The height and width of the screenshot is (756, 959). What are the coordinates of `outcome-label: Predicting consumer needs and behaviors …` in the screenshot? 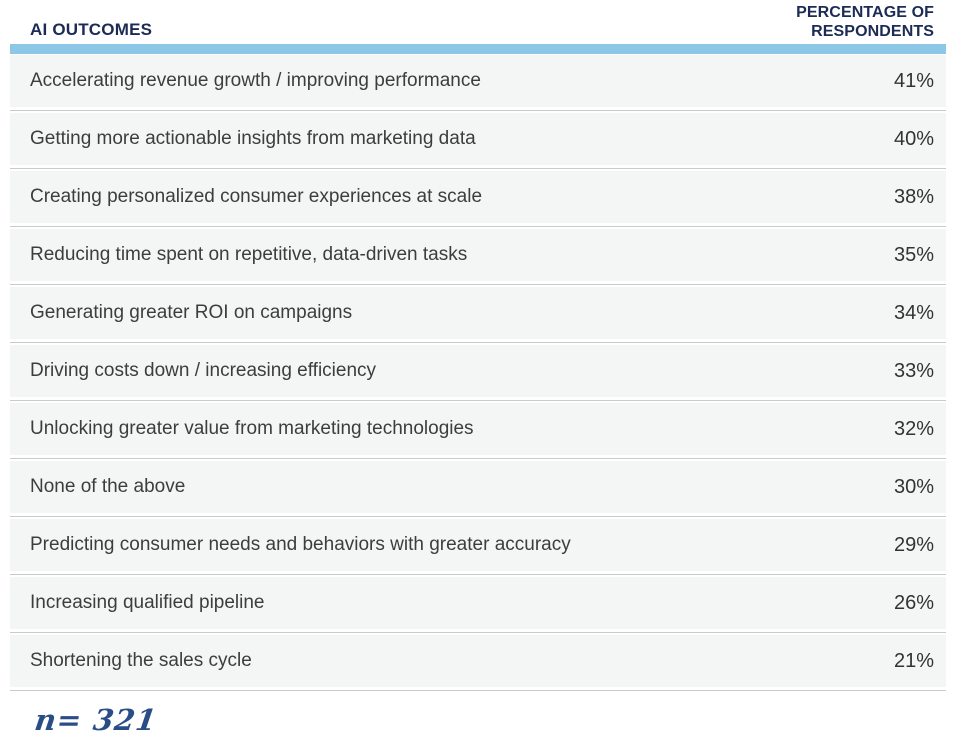 It's located at (300, 544).